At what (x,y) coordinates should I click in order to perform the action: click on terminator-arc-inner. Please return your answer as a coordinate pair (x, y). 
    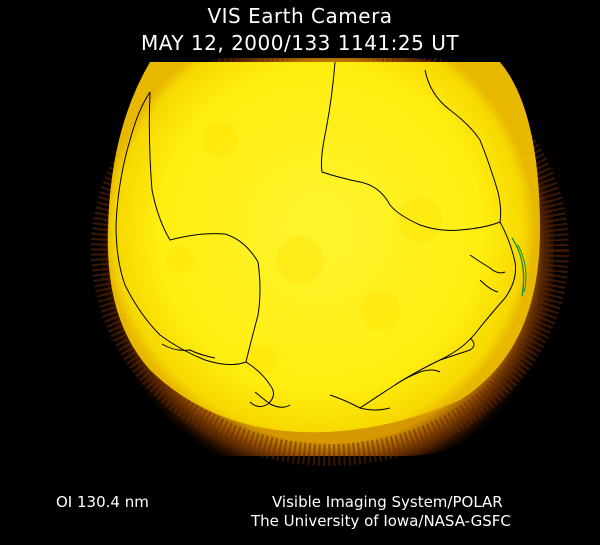
    Looking at the image, I should click on (522, 268).